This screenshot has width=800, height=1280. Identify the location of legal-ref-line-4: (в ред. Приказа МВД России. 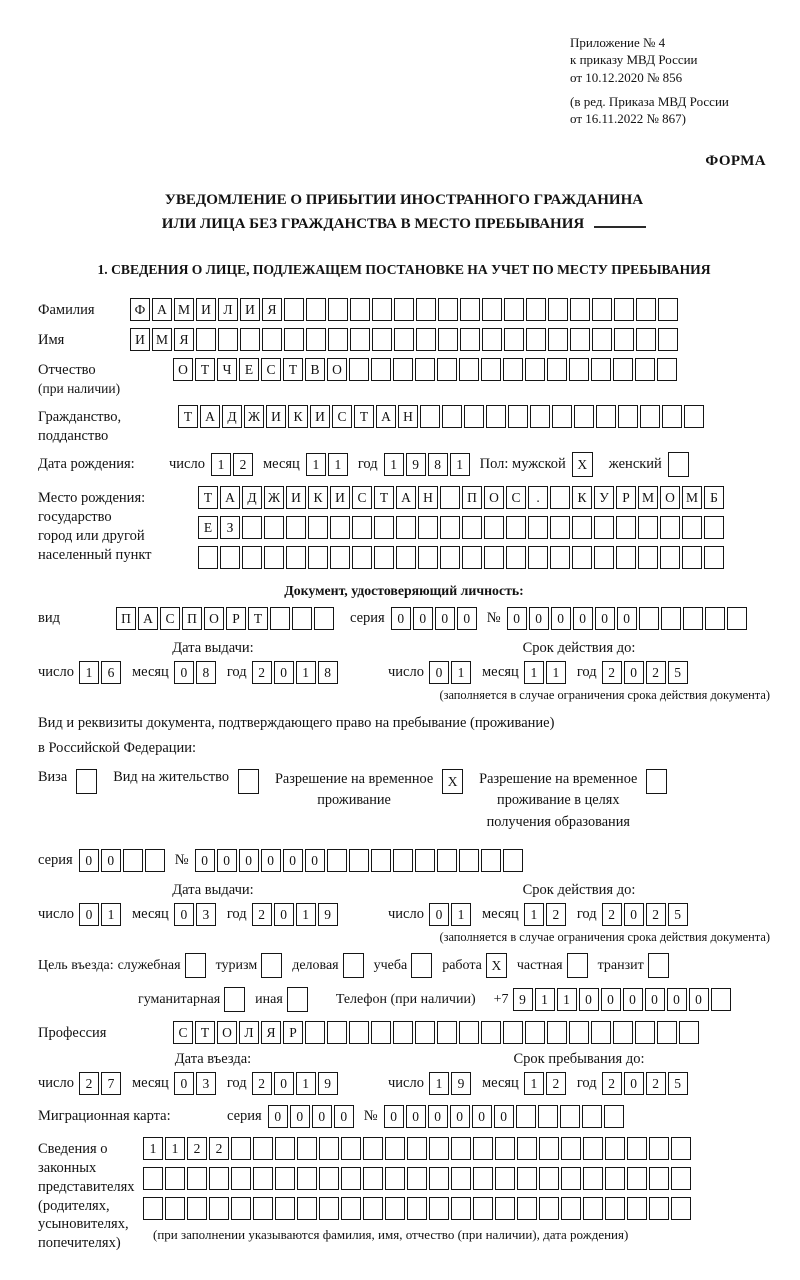
(649, 101).